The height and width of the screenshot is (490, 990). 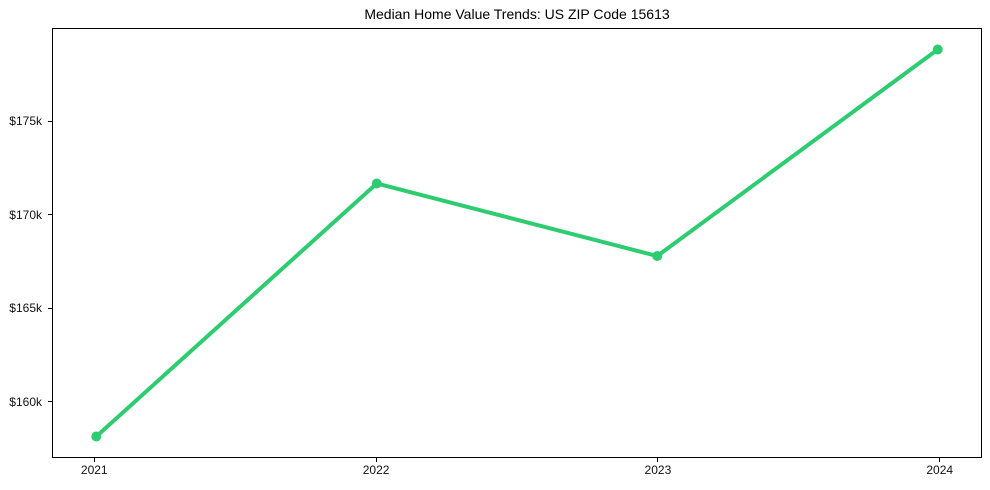 What do you see at coordinates (657, 256) in the screenshot?
I see `data-point-2023` at bounding box center [657, 256].